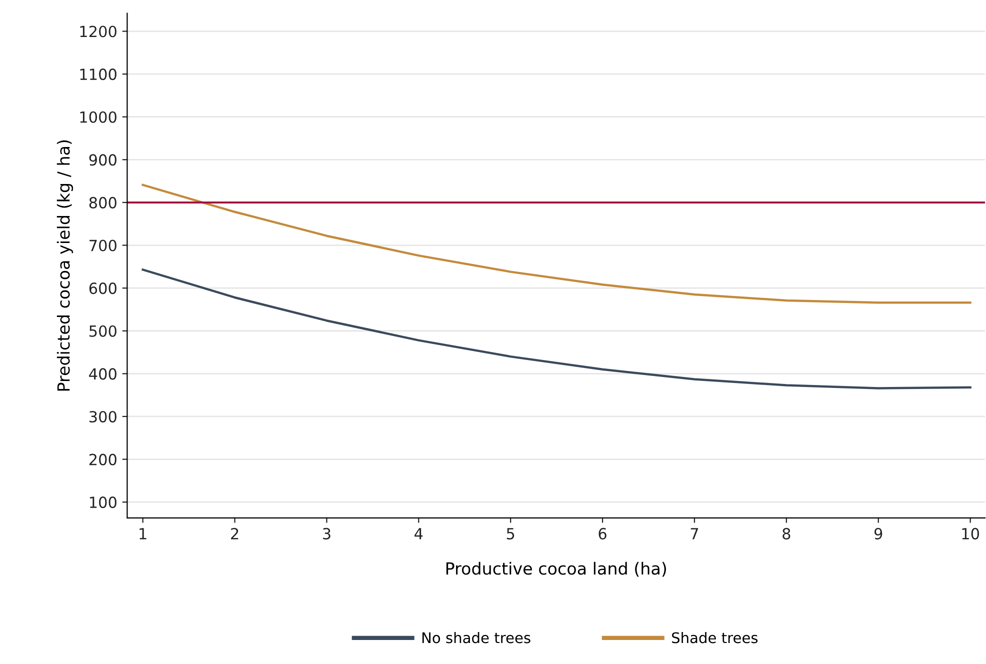 The height and width of the screenshot is (664, 986). Describe the element at coordinates (102, 460) in the screenshot. I see `y-tick-label: 200` at that location.